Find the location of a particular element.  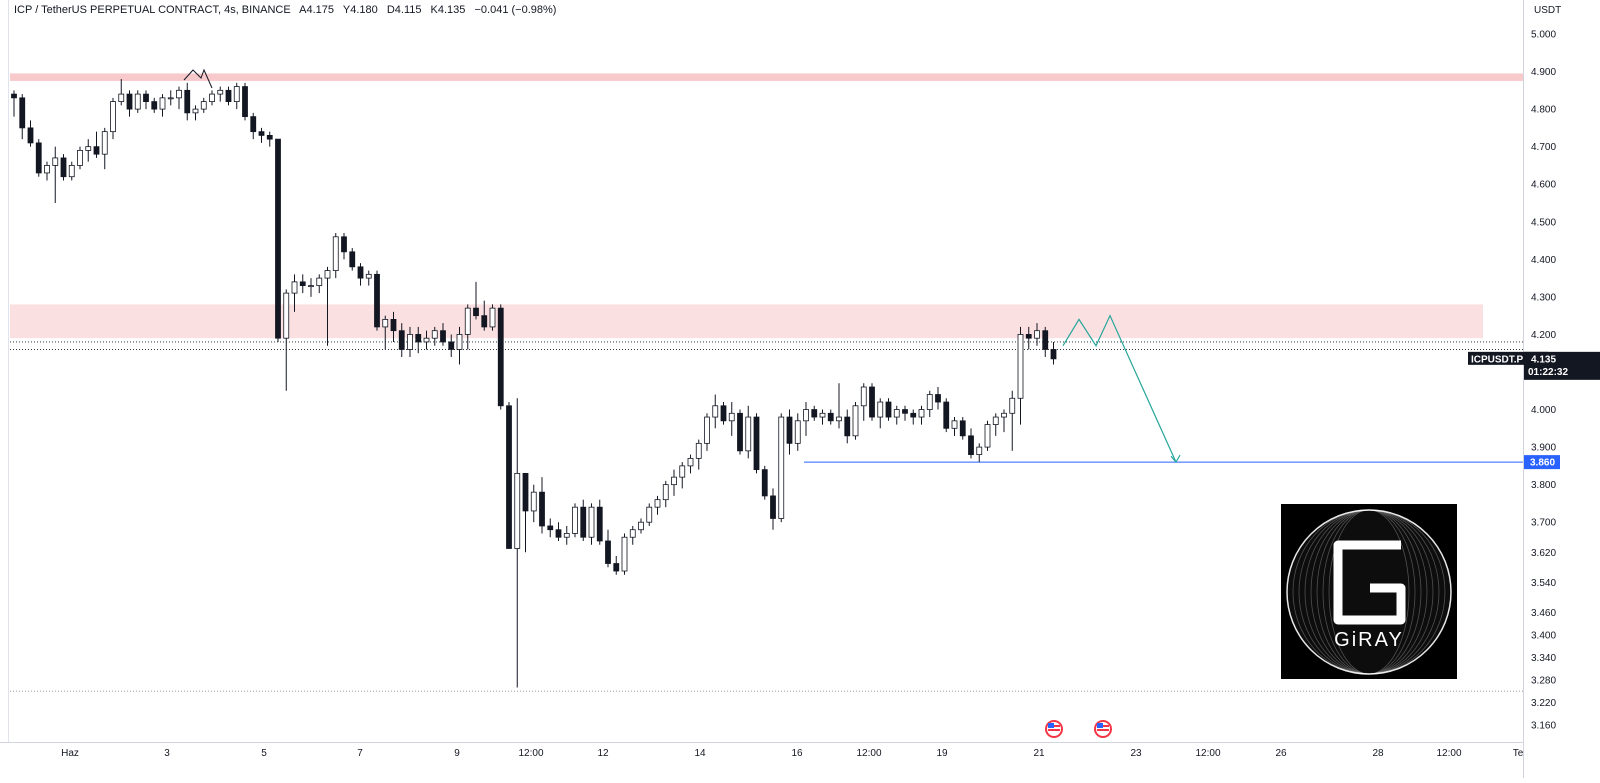

pattern-drawing is located at coordinates (198, 78).